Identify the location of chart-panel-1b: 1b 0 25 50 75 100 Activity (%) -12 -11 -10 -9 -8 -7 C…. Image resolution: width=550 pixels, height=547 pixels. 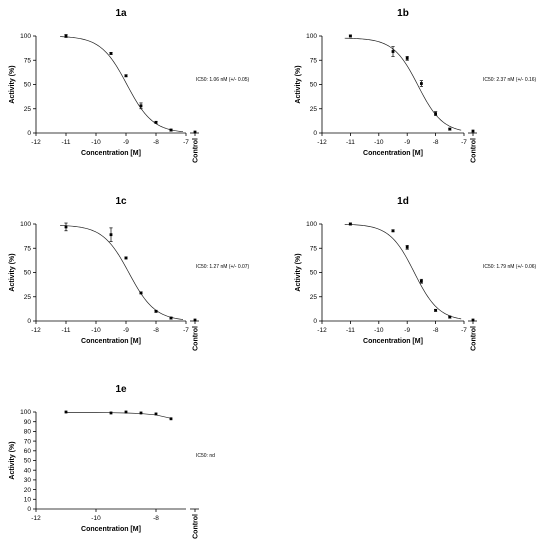
(416, 85).